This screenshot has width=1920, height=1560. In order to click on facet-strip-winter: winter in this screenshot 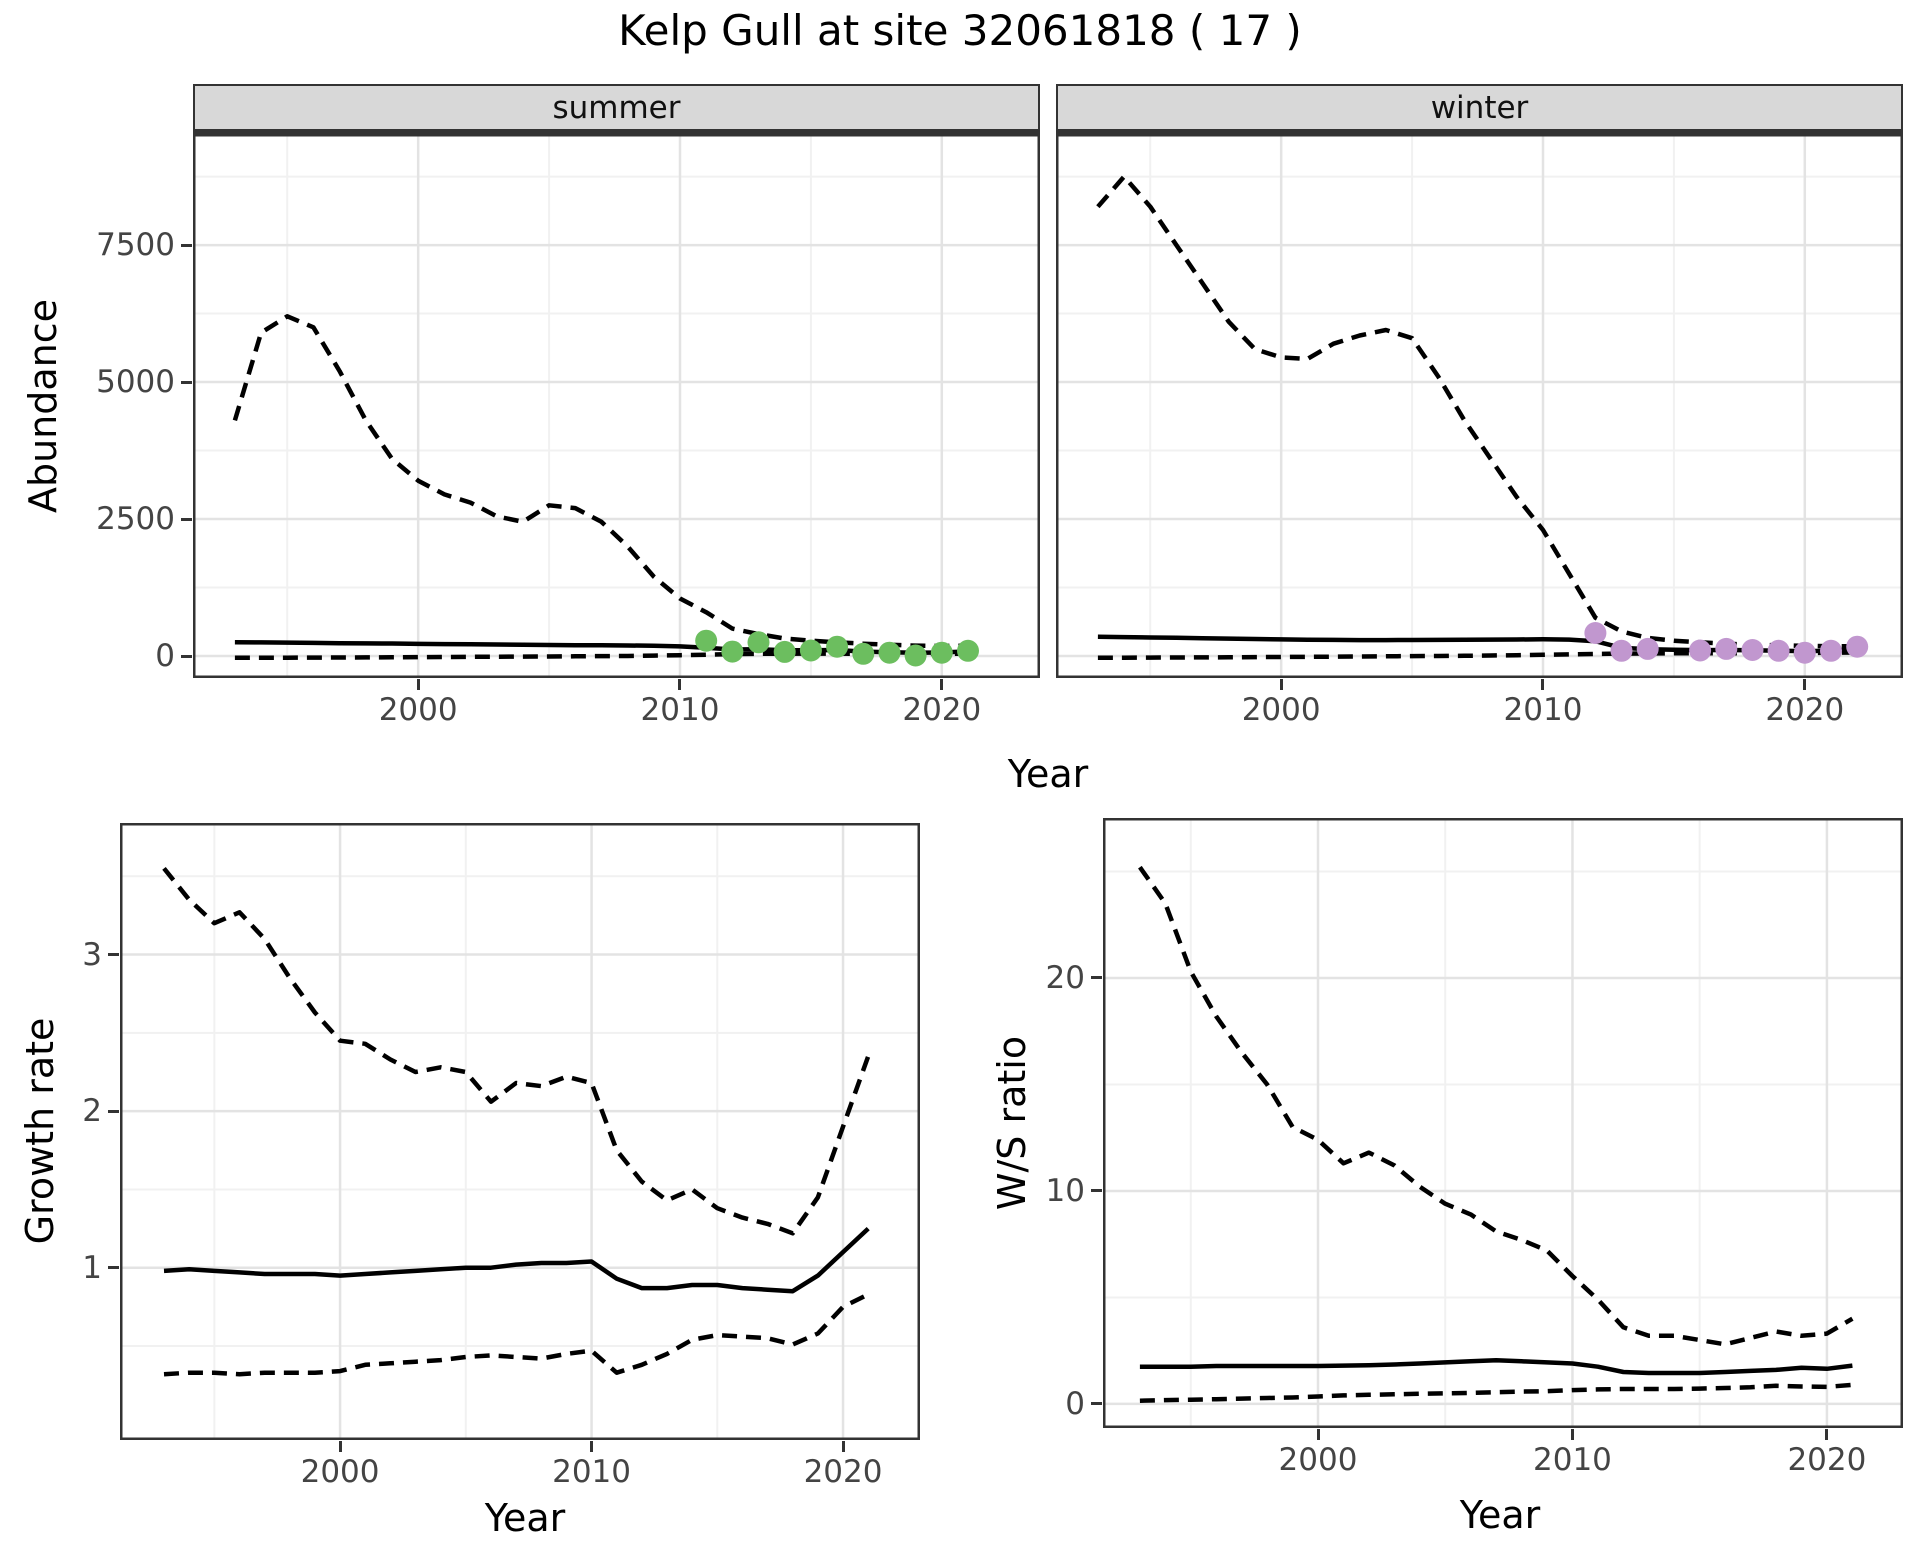, I will do `click(1479, 109)`.